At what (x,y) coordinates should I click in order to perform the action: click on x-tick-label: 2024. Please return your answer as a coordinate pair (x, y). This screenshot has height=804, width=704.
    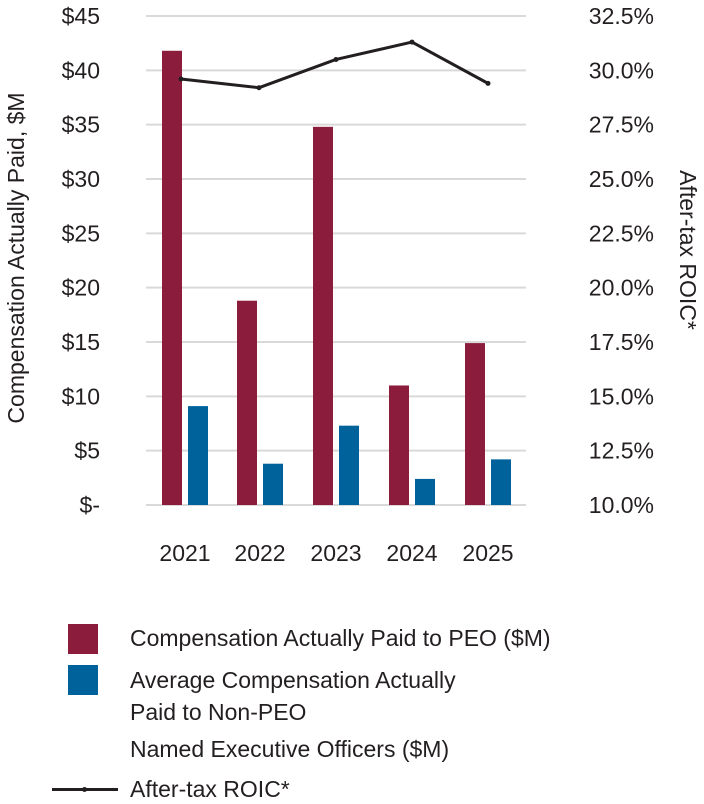
    Looking at the image, I should click on (411, 553).